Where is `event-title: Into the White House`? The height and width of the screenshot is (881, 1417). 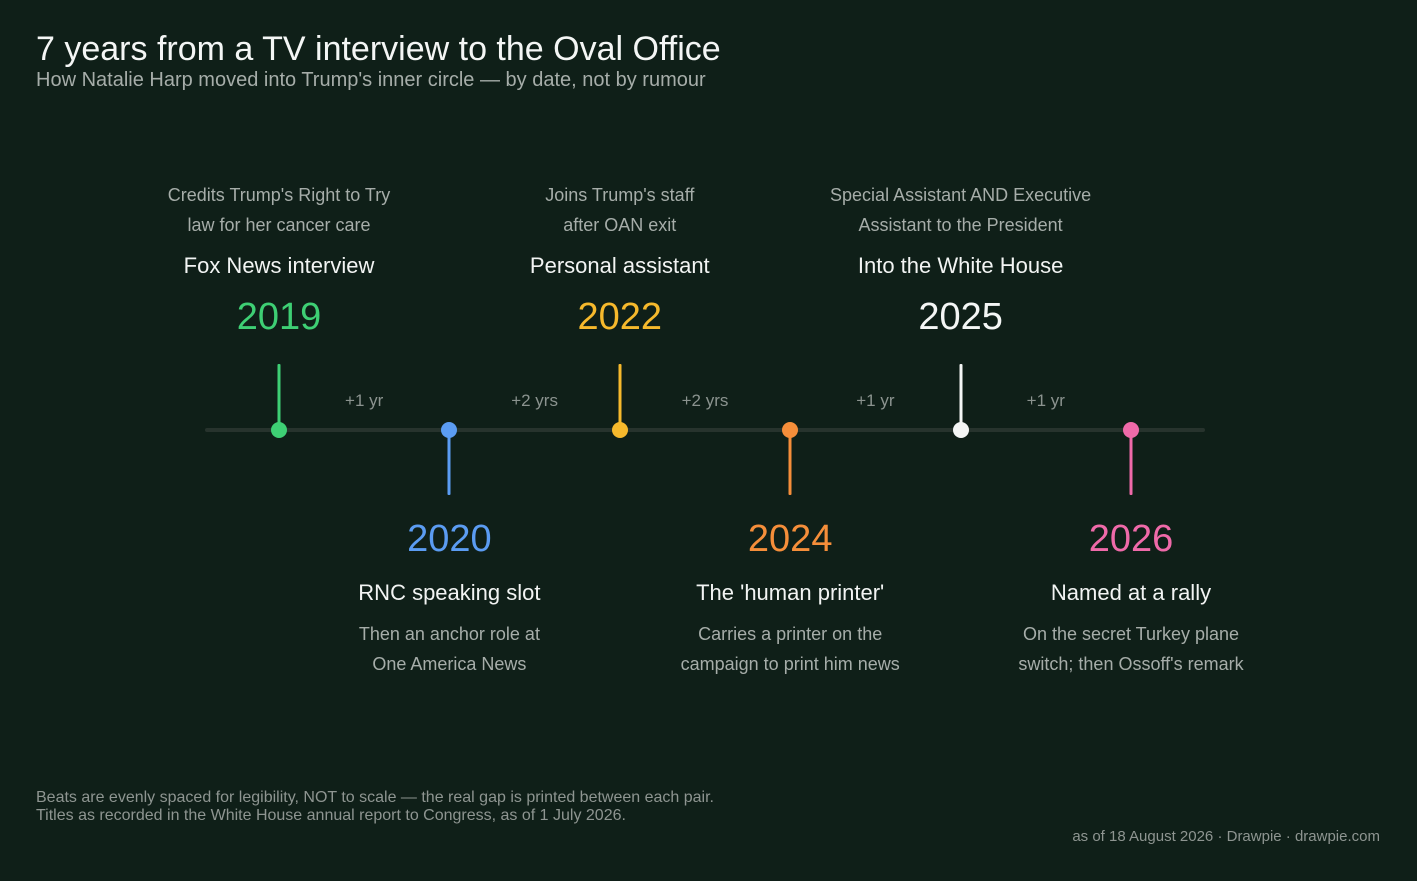
event-title: Into the White House is located at coordinates (960, 265).